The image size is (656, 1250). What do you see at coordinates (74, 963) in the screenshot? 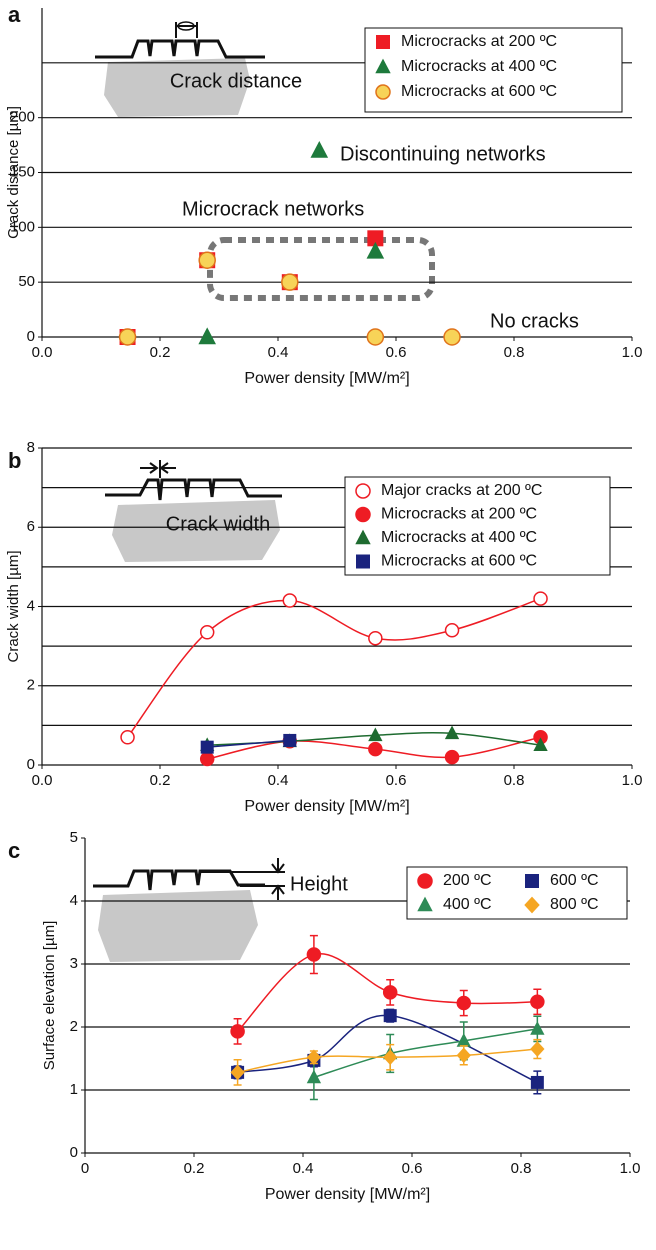
I see `y-tick-label: 3` at bounding box center [74, 963].